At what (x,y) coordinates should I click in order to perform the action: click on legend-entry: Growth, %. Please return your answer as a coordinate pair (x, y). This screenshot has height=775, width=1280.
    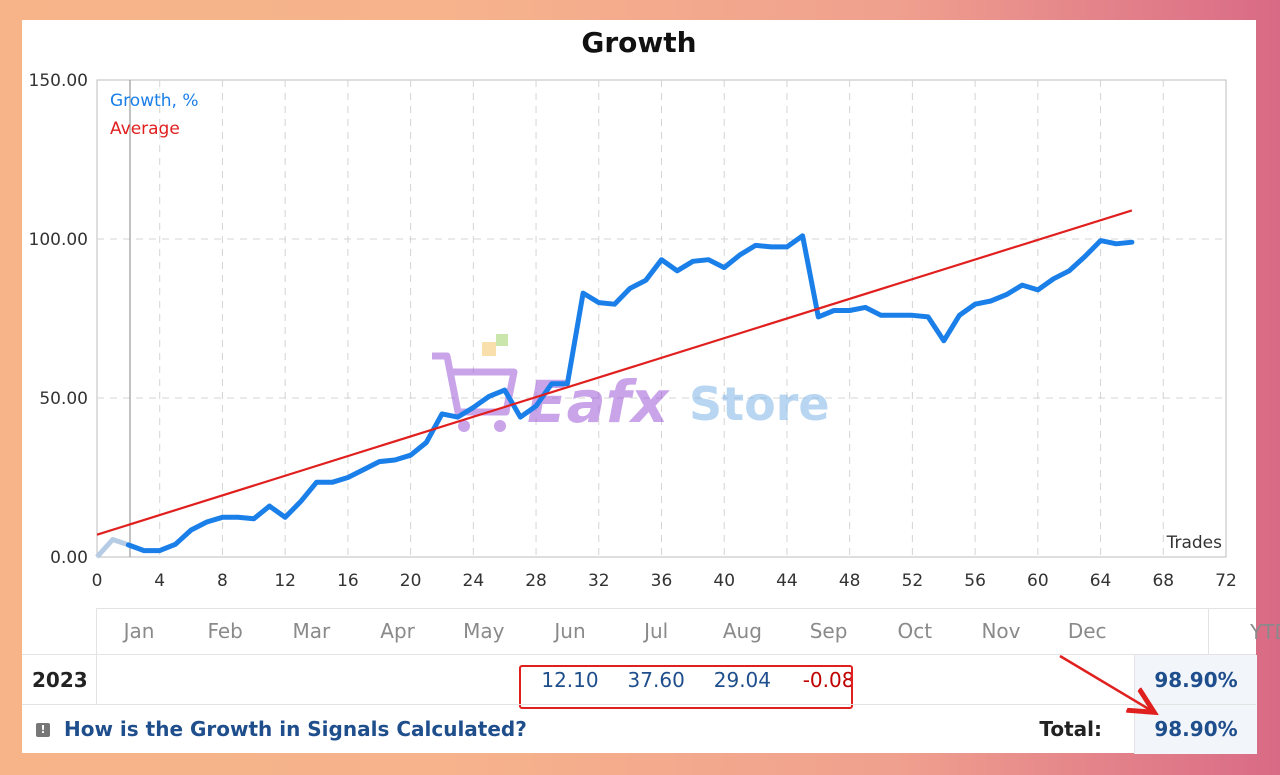
    Looking at the image, I should click on (154, 101).